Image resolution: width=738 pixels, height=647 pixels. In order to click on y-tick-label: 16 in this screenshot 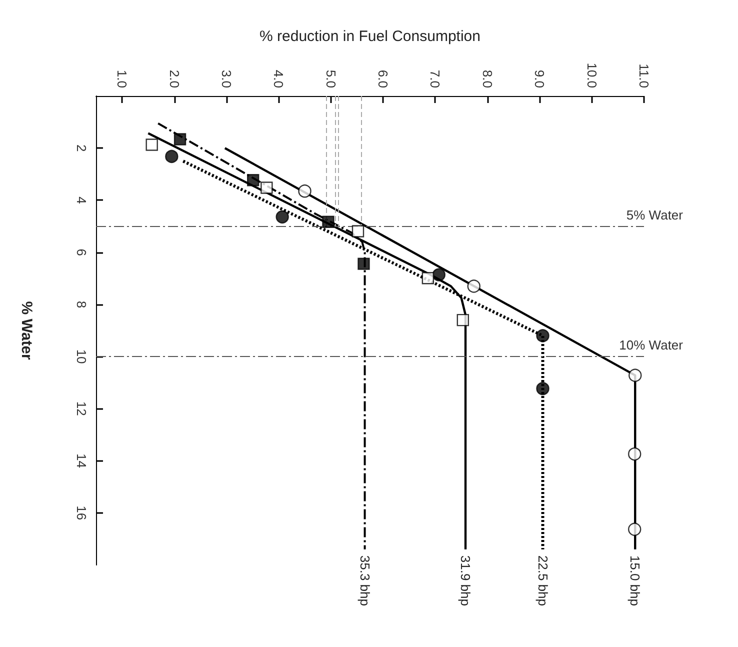, I will do `click(81, 513)`.